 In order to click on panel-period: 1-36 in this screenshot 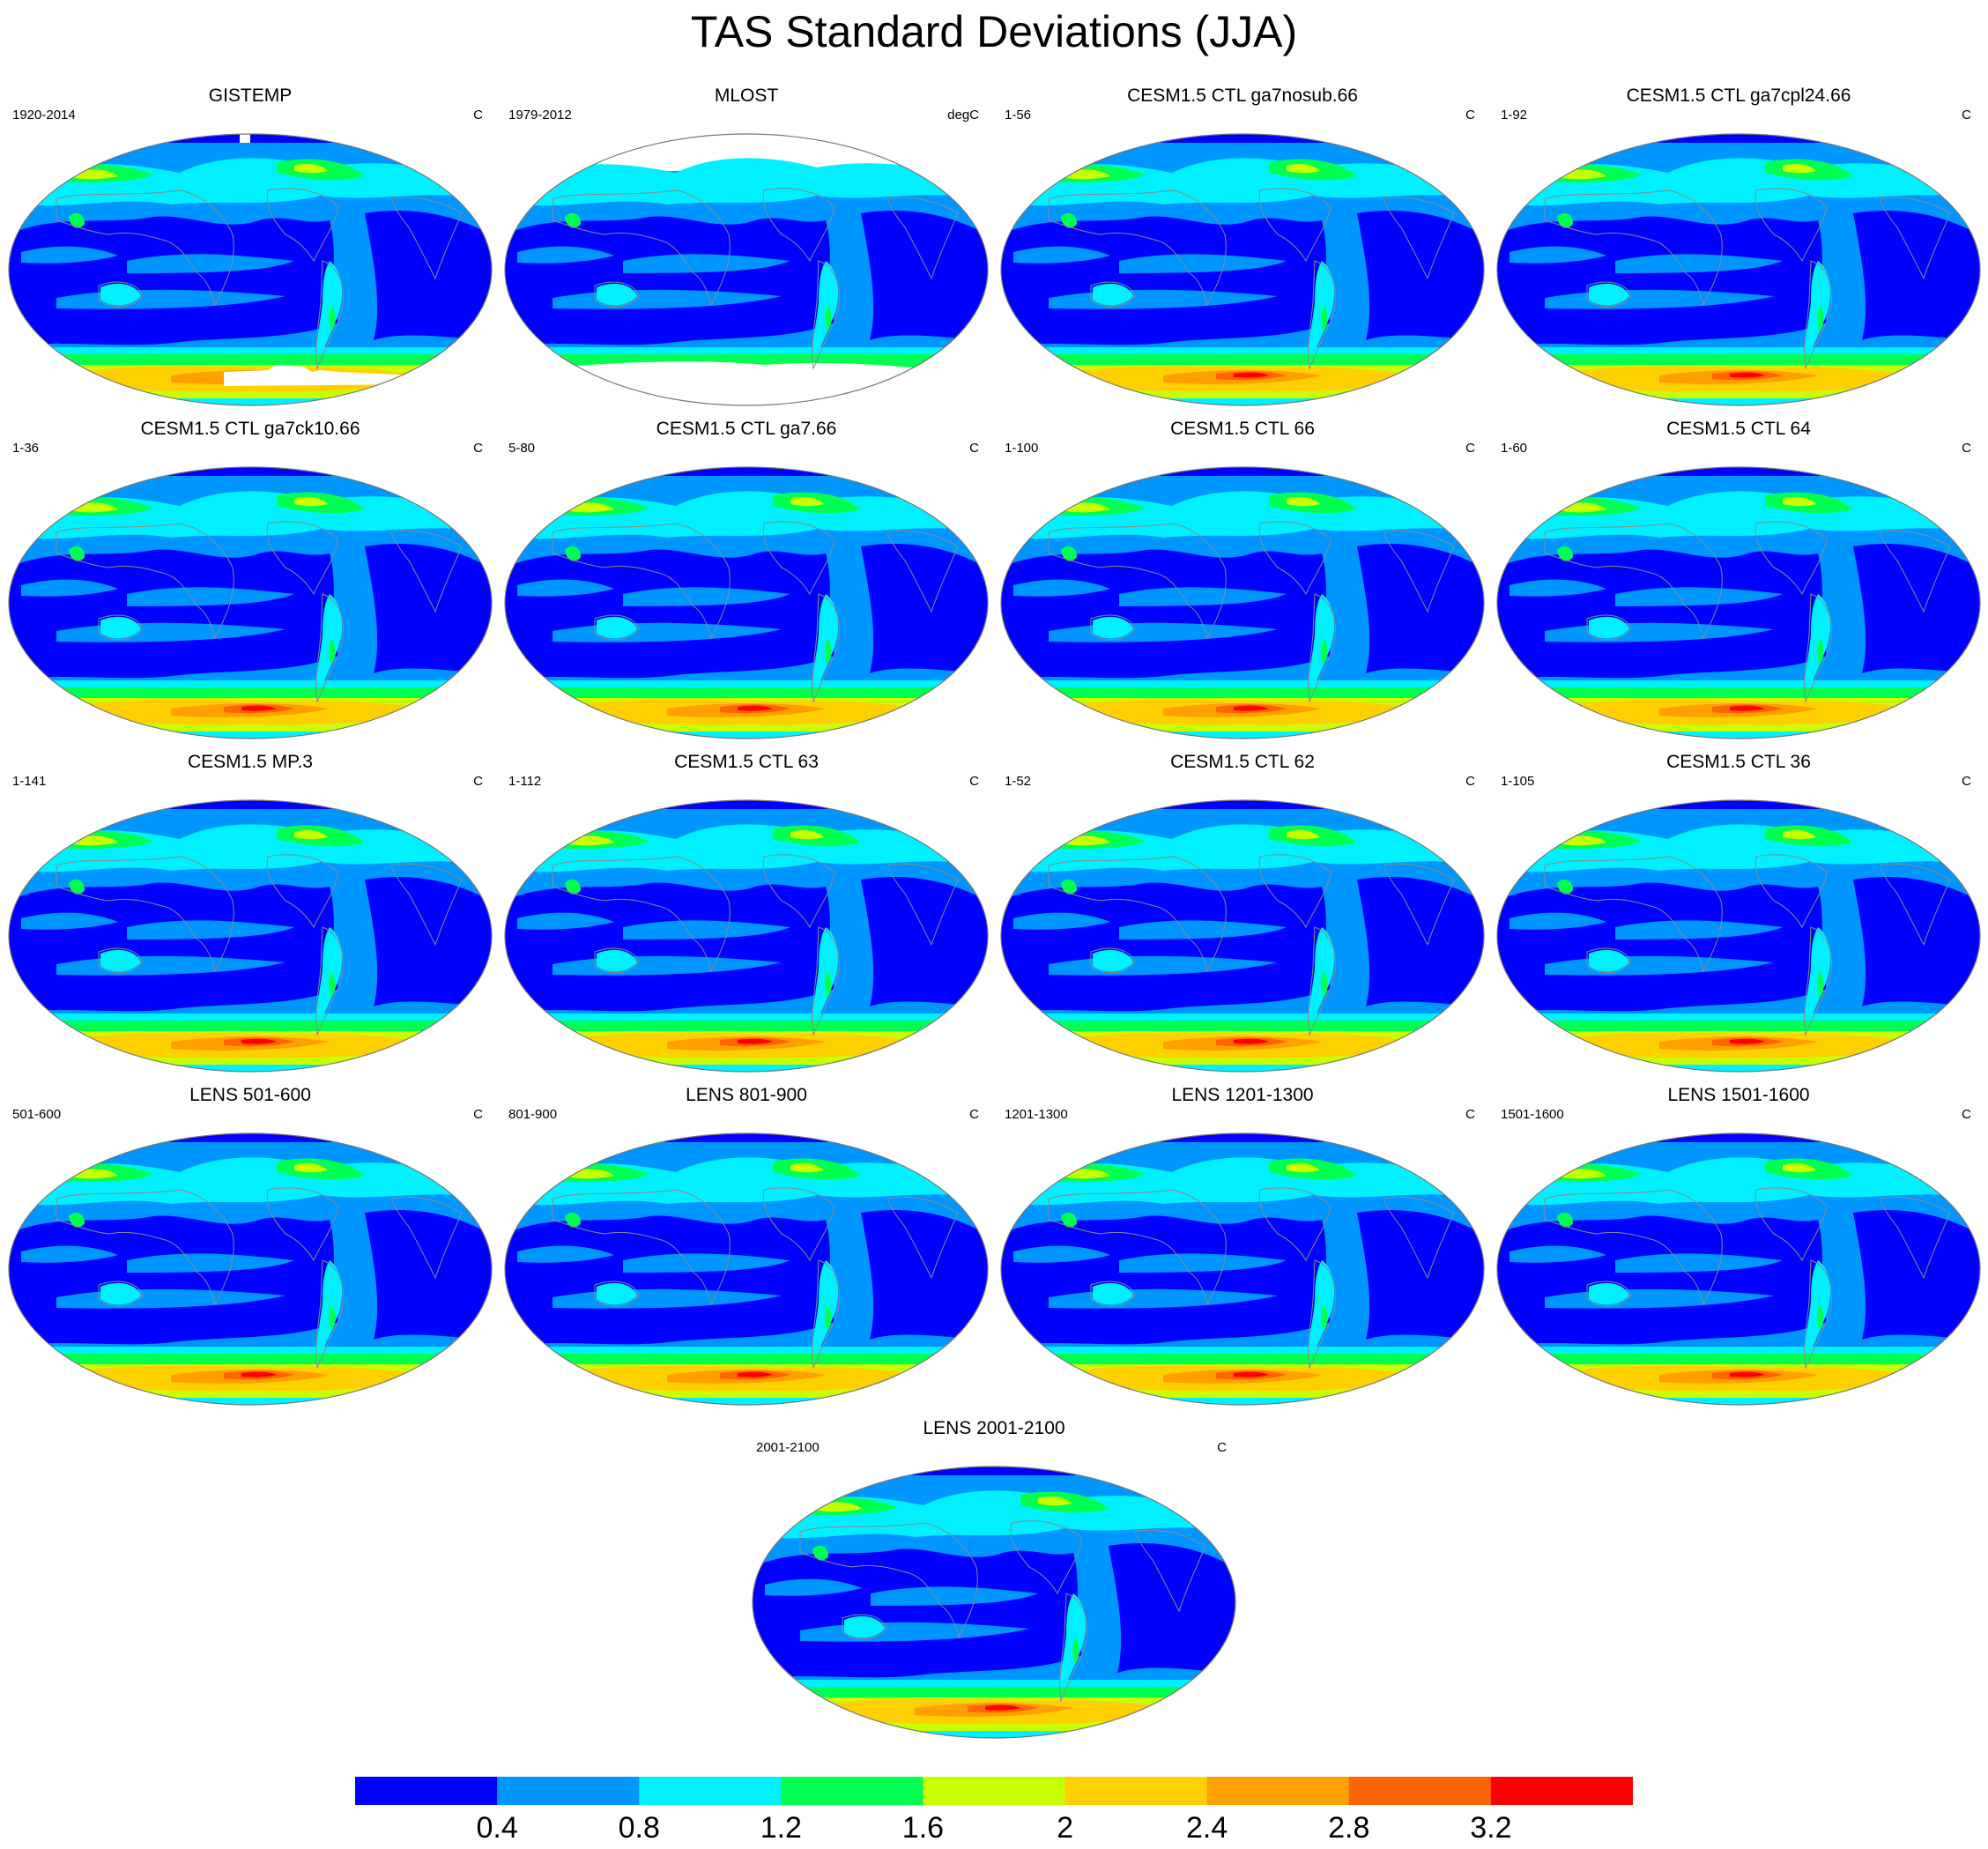, I will do `click(26, 449)`.